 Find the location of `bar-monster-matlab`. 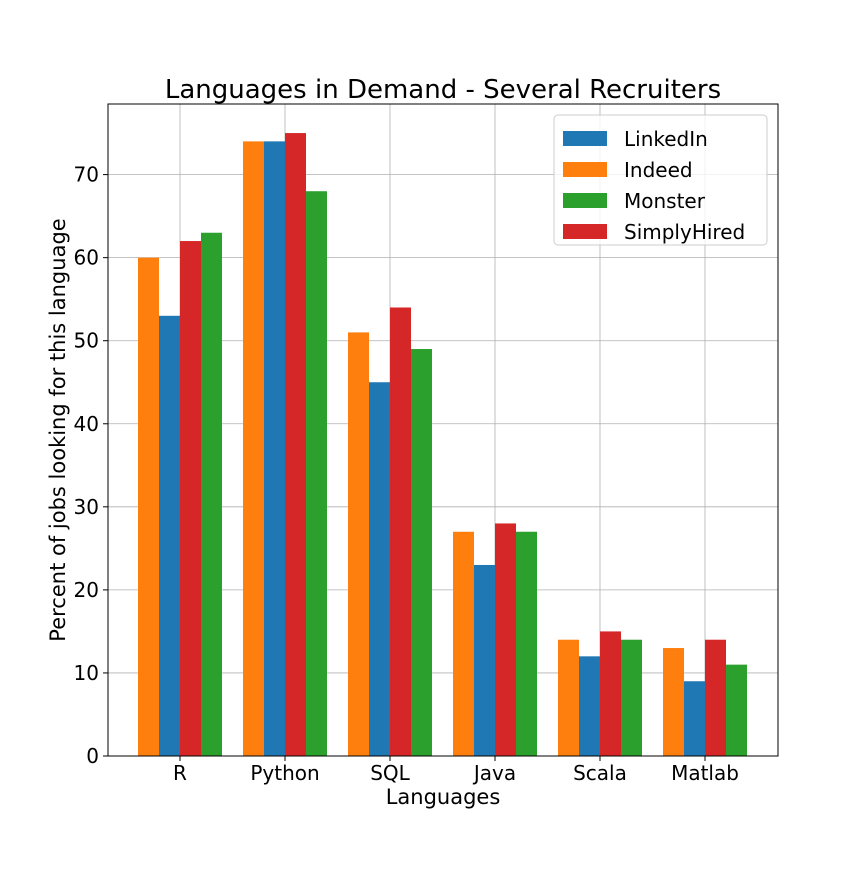

bar-monster-matlab is located at coordinates (736, 710).